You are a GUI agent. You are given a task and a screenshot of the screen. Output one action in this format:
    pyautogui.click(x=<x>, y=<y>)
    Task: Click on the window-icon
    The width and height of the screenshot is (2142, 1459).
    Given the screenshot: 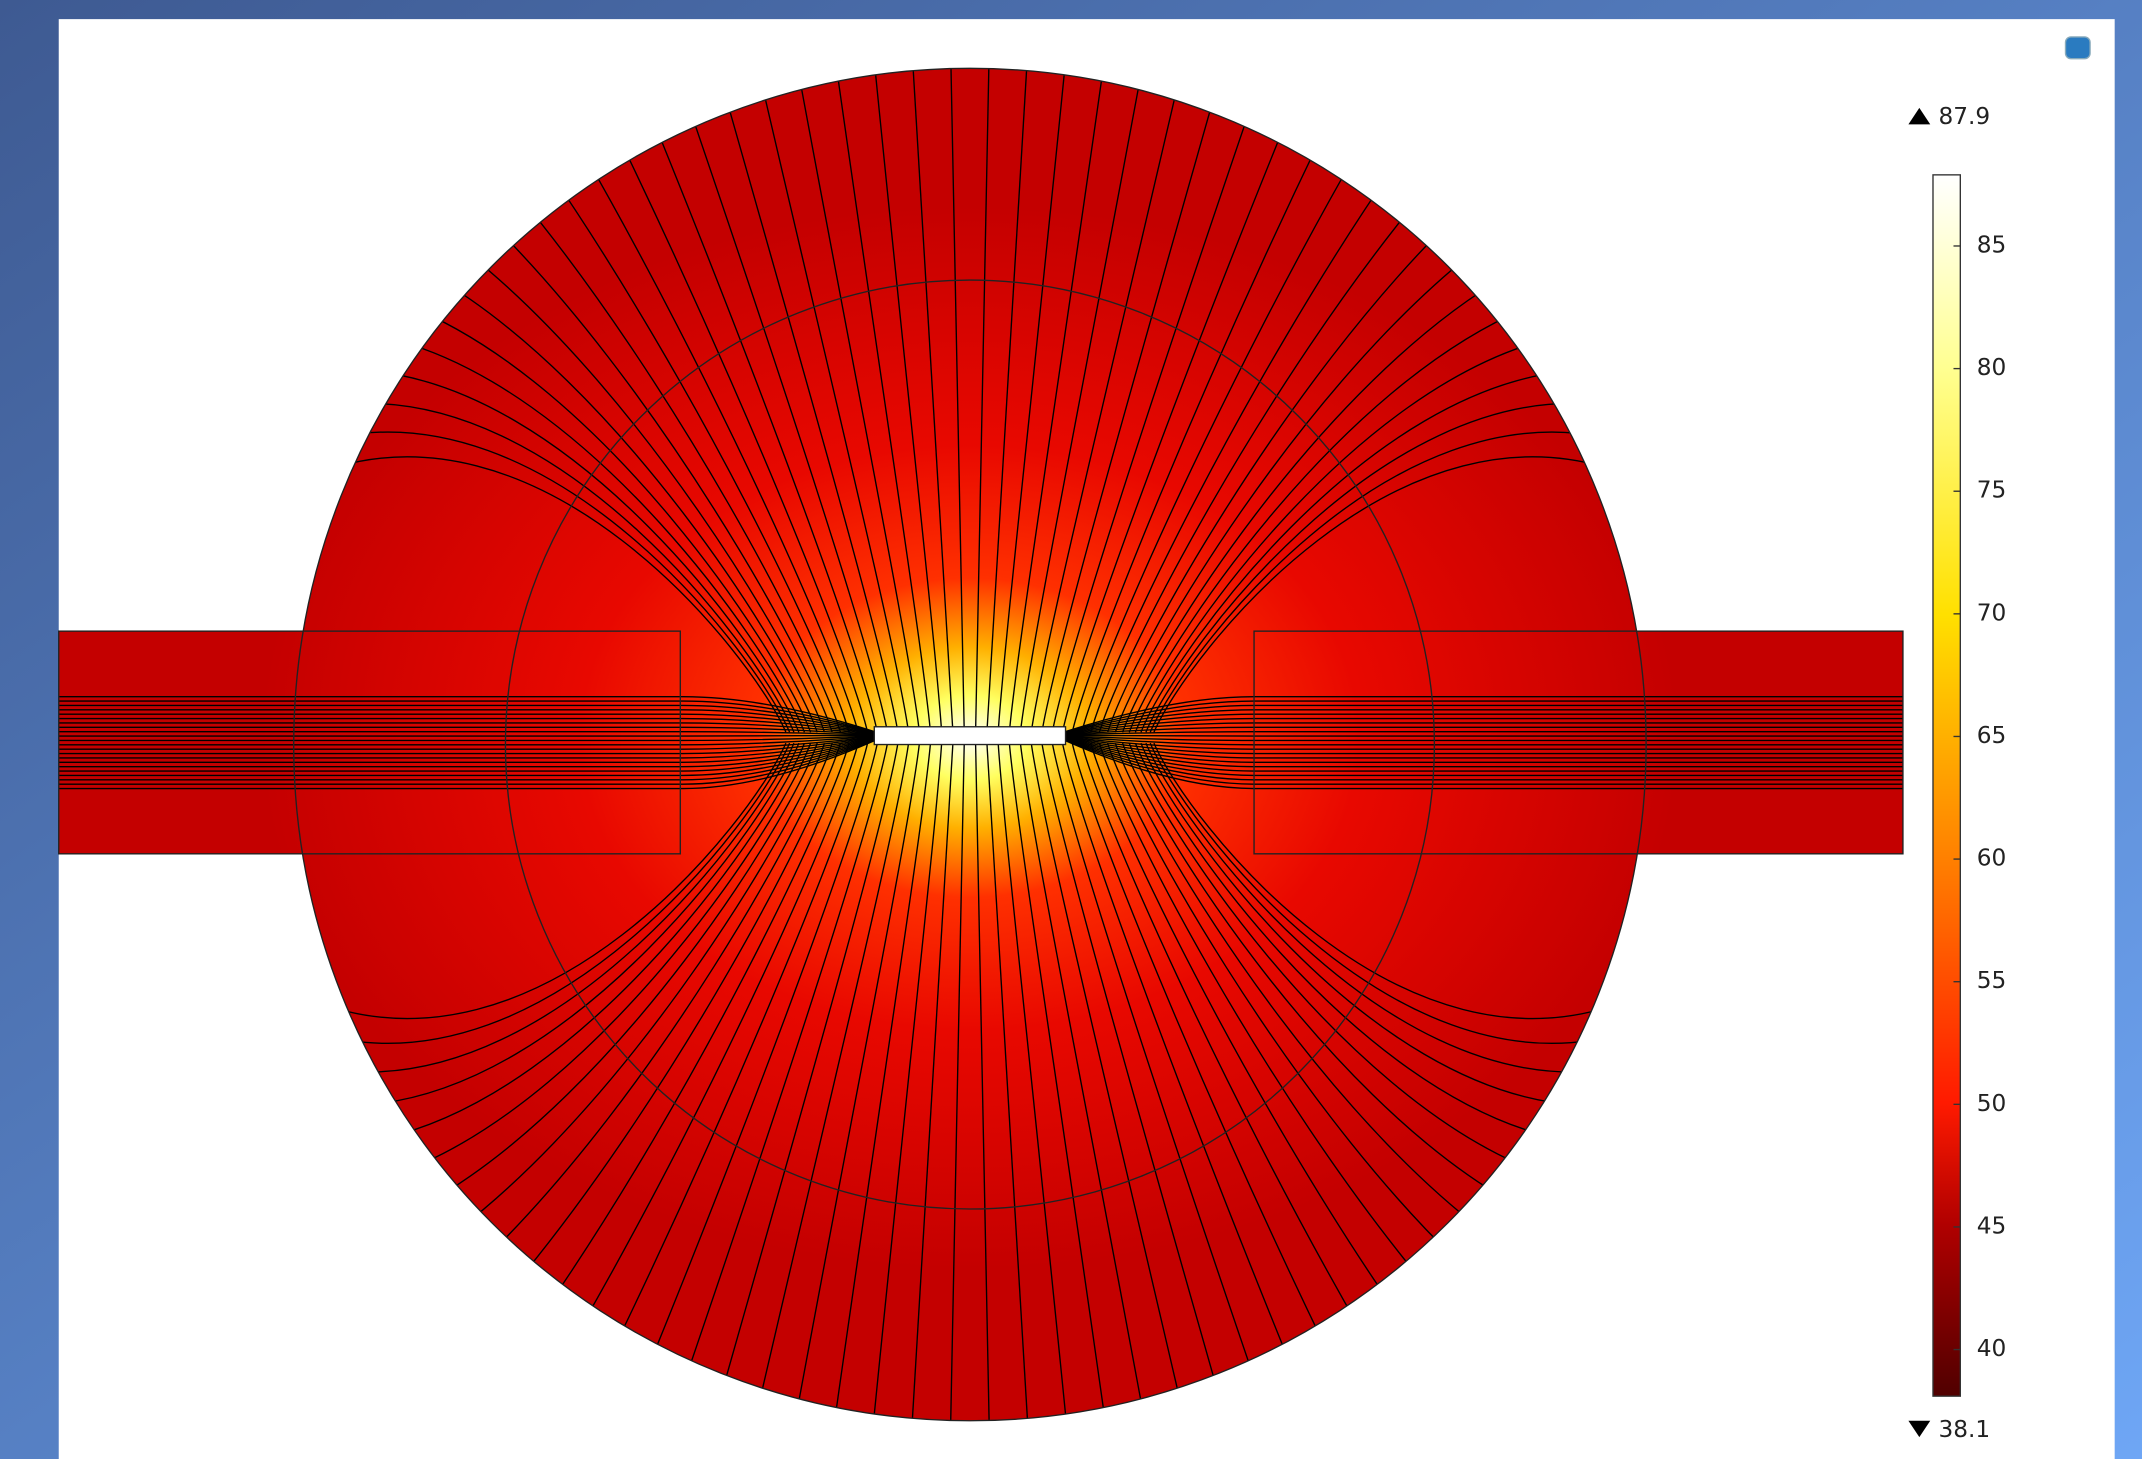 What is the action you would take?
    pyautogui.click(x=2077, y=48)
    